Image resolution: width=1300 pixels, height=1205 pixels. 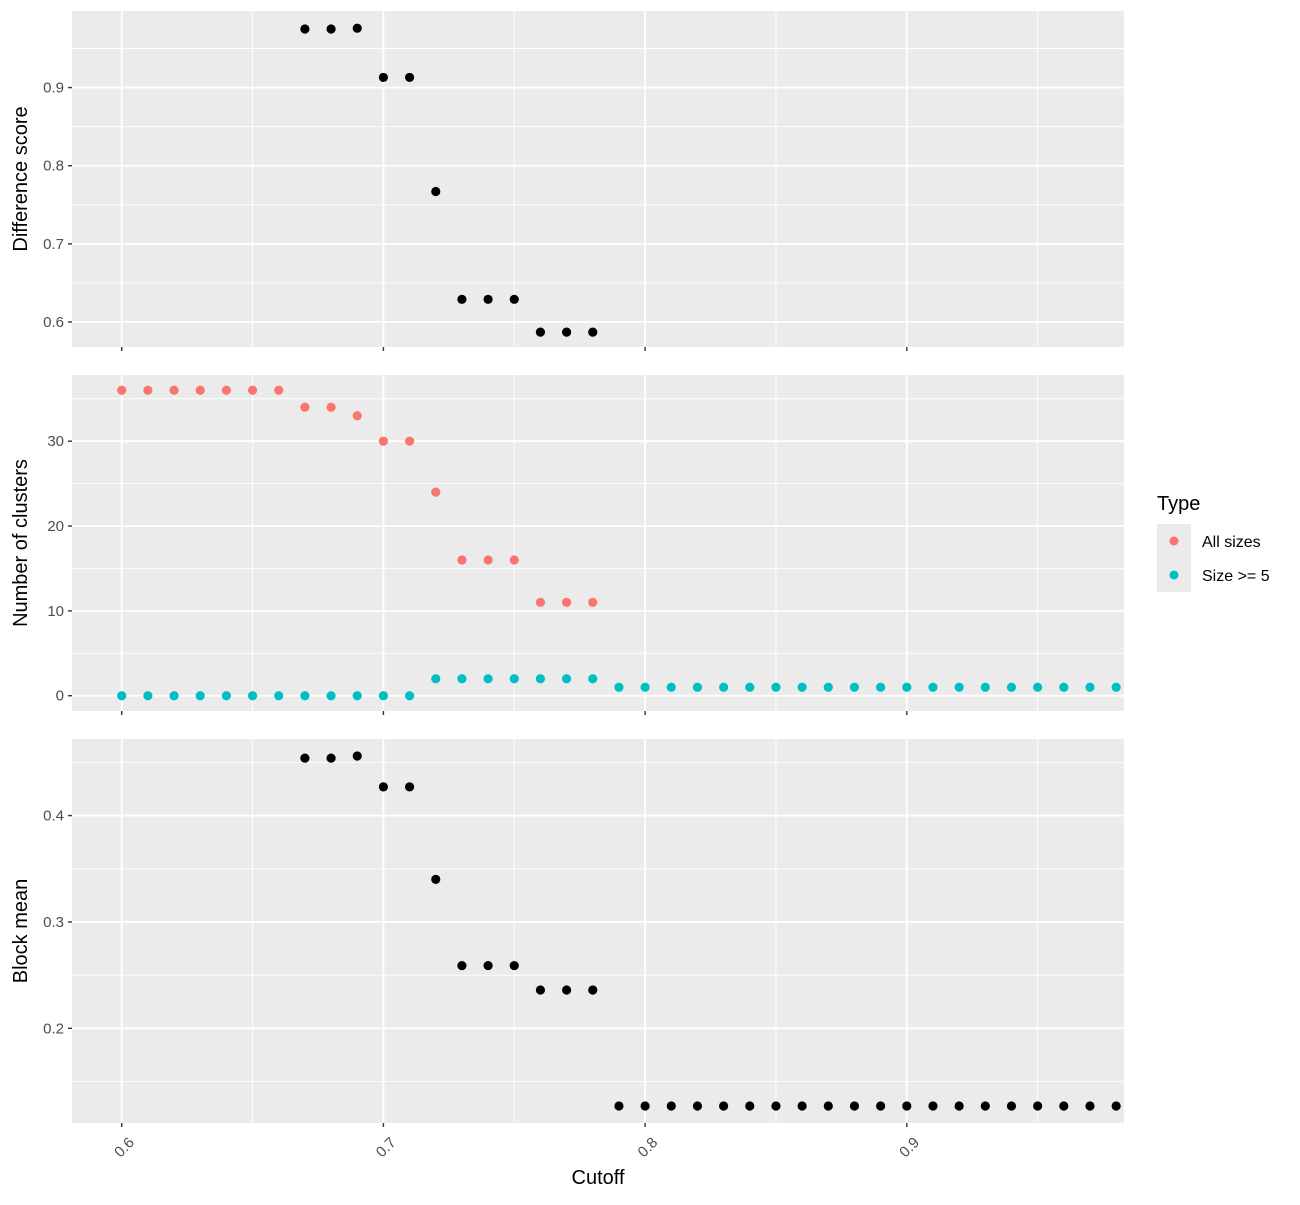 What do you see at coordinates (517, 1147) in the screenshot?
I see `x-tick-labels: 0.6 0.7 0.8 0.9` at bounding box center [517, 1147].